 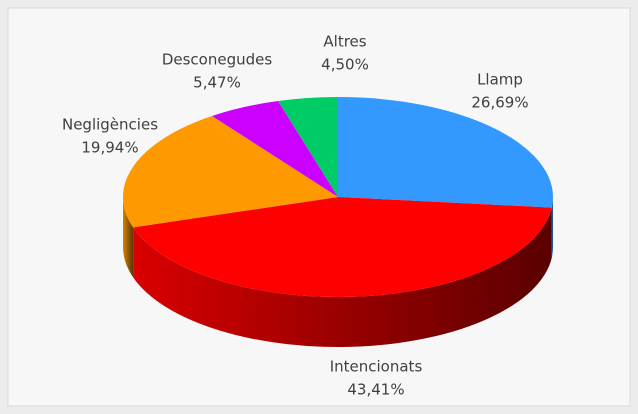 What do you see at coordinates (499, 103) in the screenshot?
I see `slice-value-label: 26,69%` at bounding box center [499, 103].